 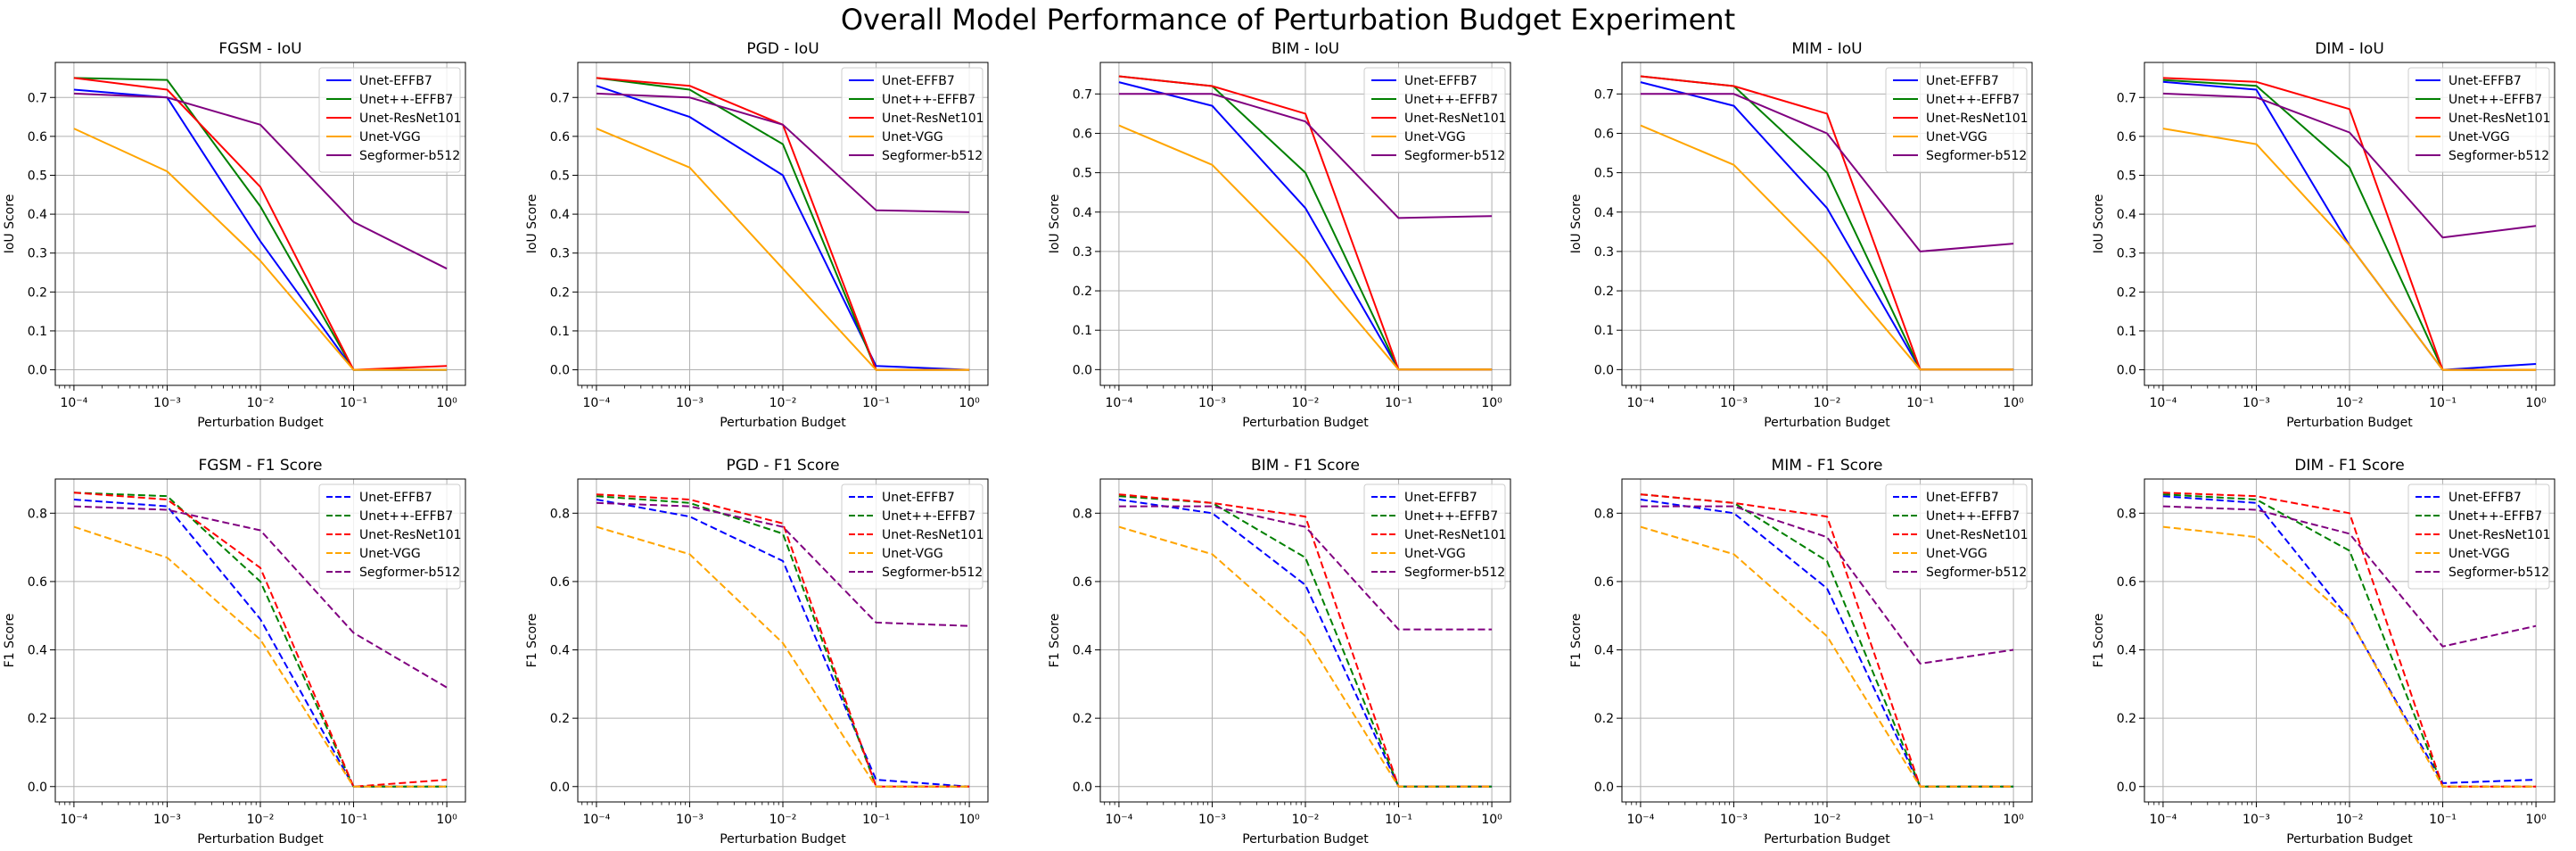 What do you see at coordinates (532, 224) in the screenshot?
I see `y-axis-label: IoU Score` at bounding box center [532, 224].